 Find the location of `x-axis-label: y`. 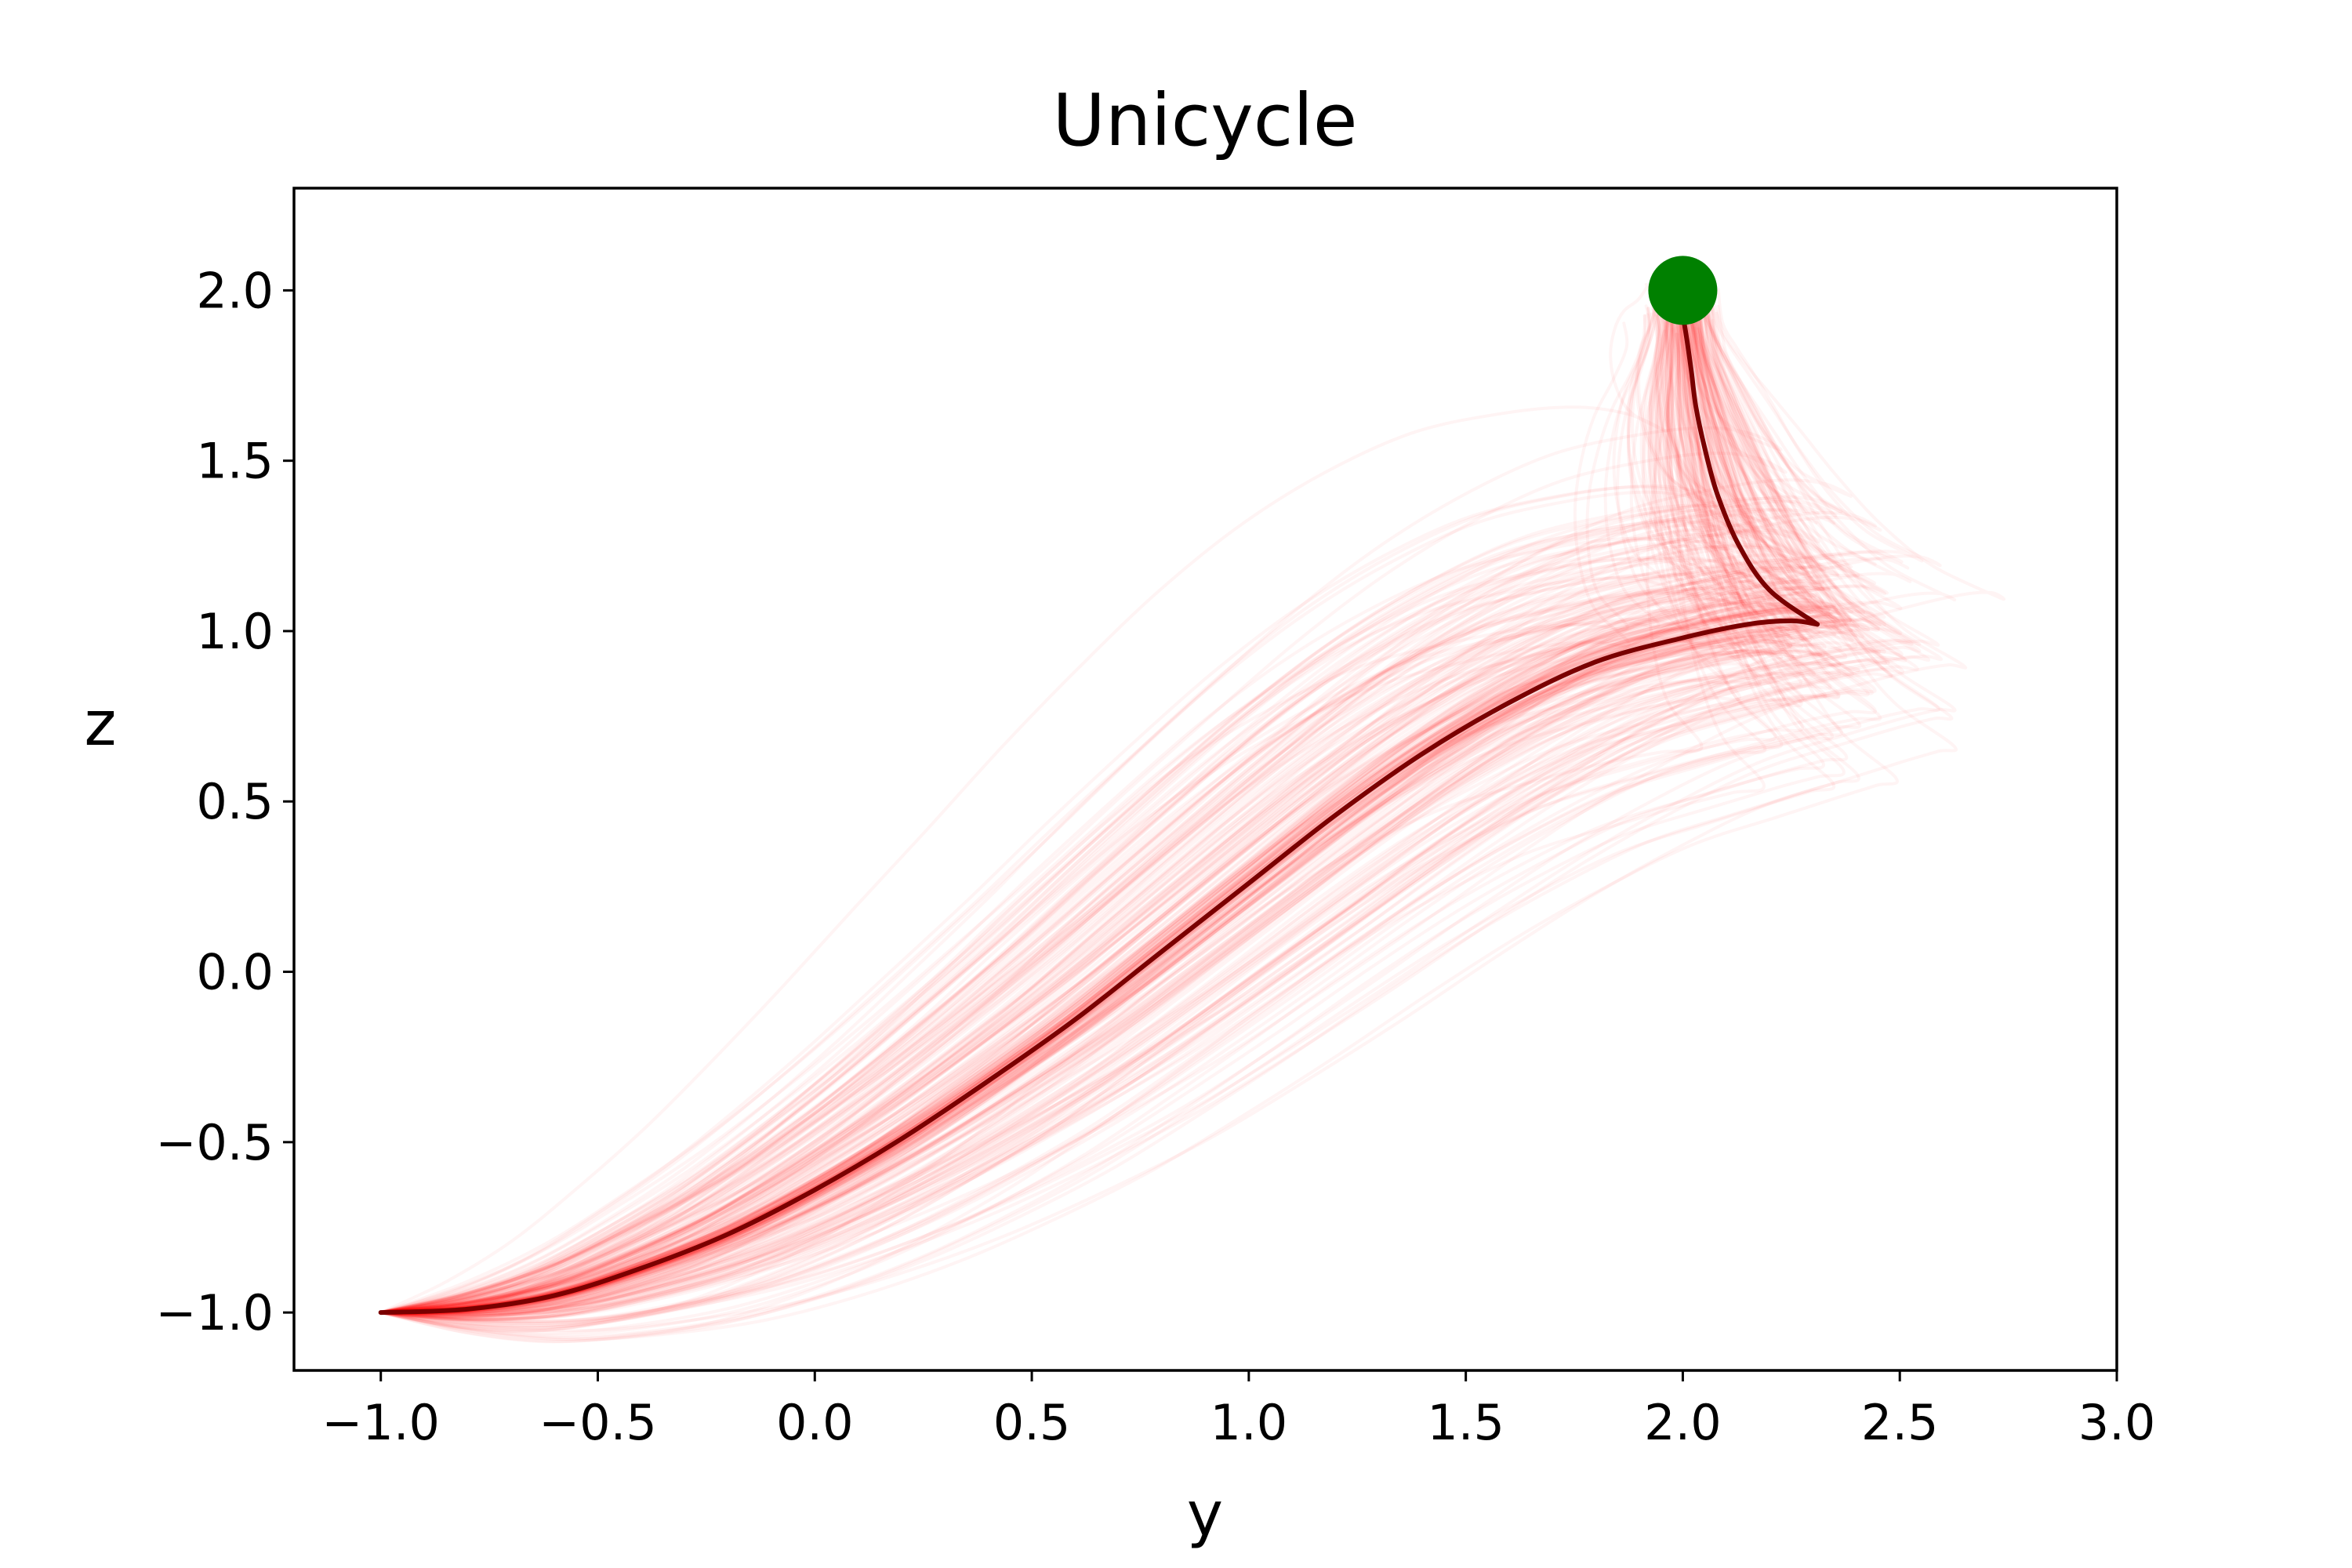

x-axis-label: y is located at coordinates (1205, 1514).